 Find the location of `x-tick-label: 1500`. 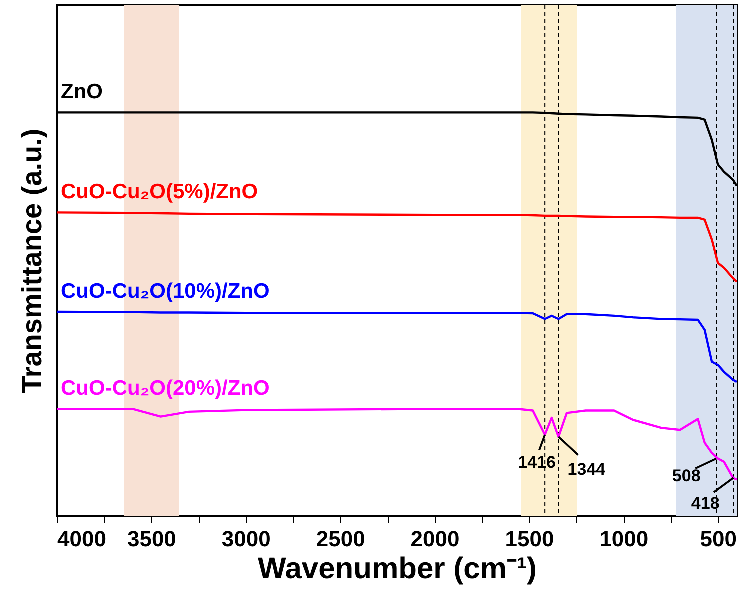

x-tick-label: 1500 is located at coordinates (529, 539).